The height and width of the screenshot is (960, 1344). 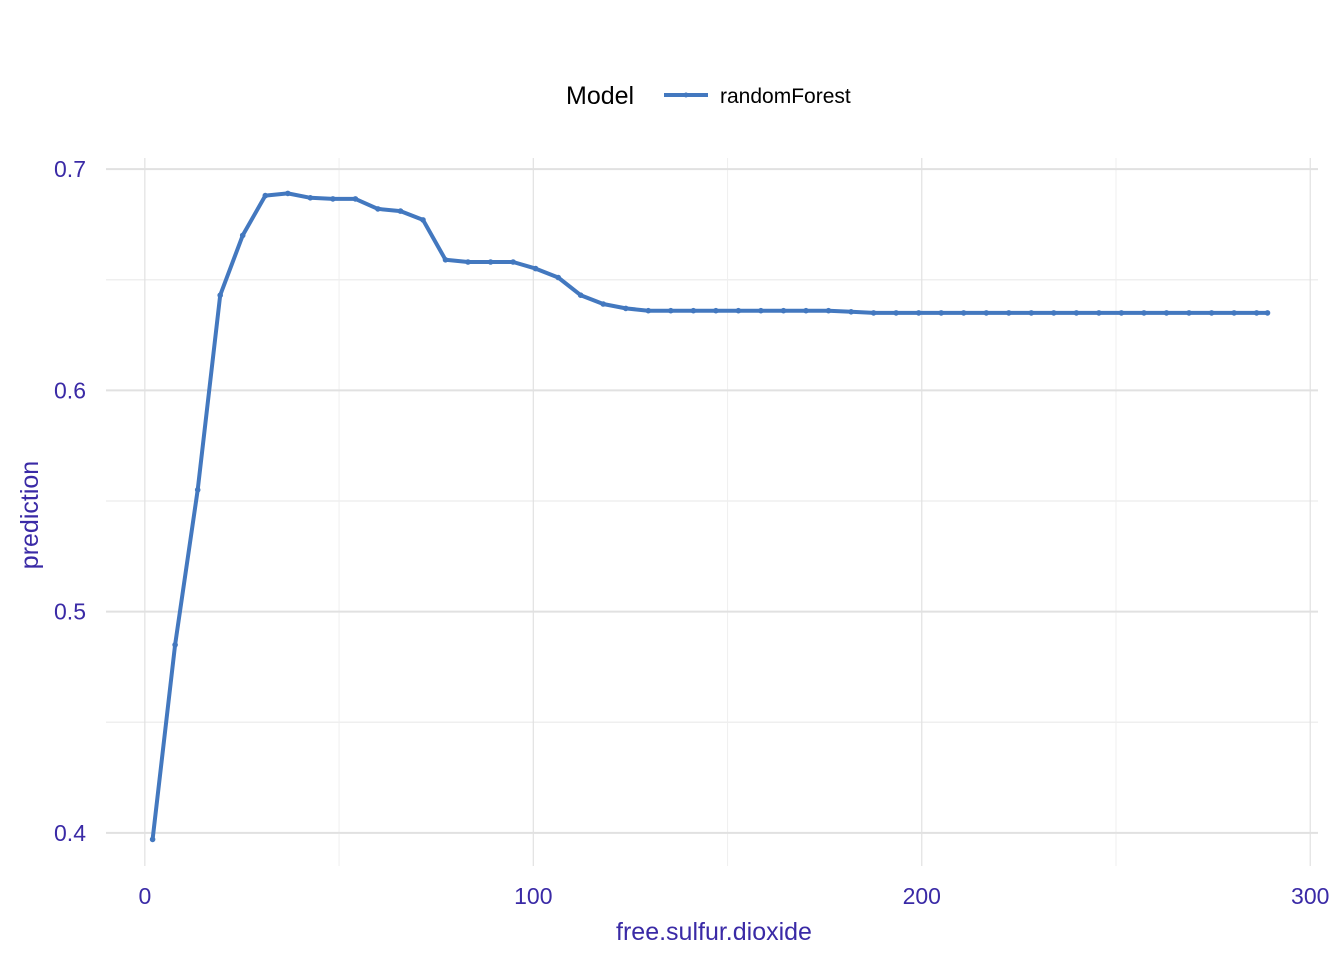 What do you see at coordinates (533, 896) in the screenshot?
I see `x-tick-label: 100` at bounding box center [533, 896].